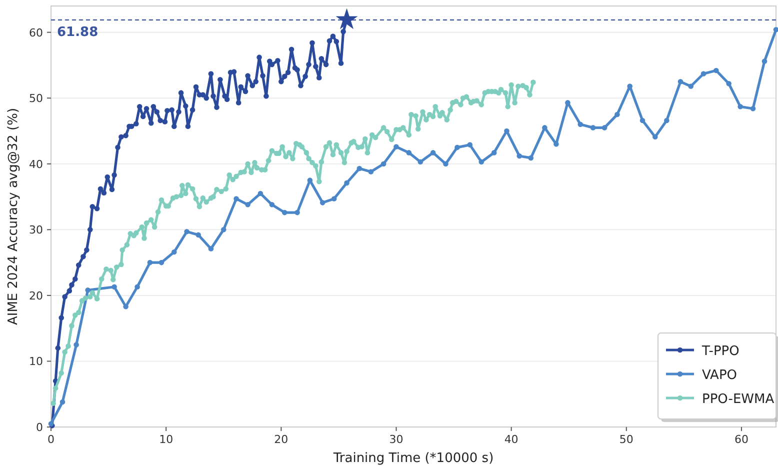  What do you see at coordinates (738, 399) in the screenshot?
I see `legend-label: PPO-EWMA` at bounding box center [738, 399].